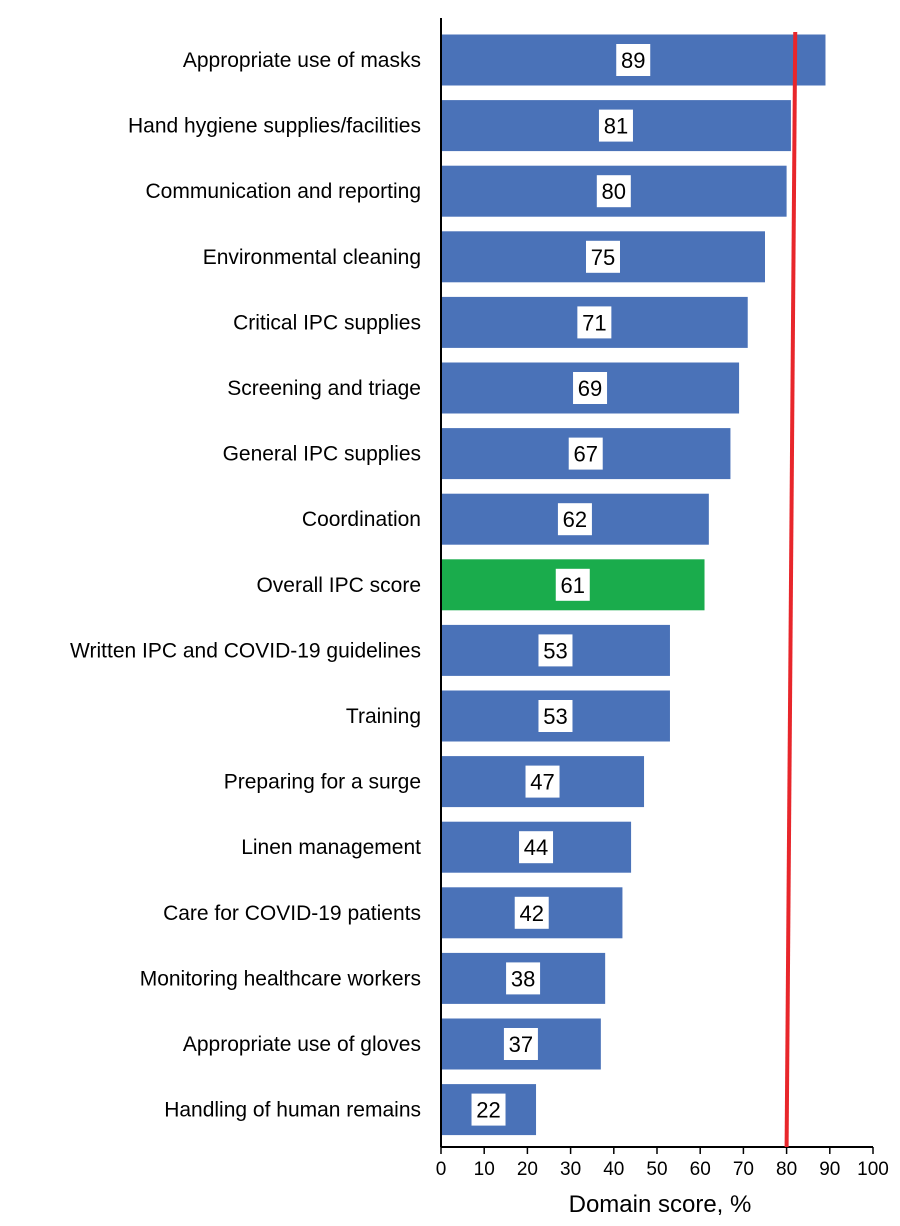 The width and height of the screenshot is (900, 1226). I want to click on value-label: 47, so click(542, 782).